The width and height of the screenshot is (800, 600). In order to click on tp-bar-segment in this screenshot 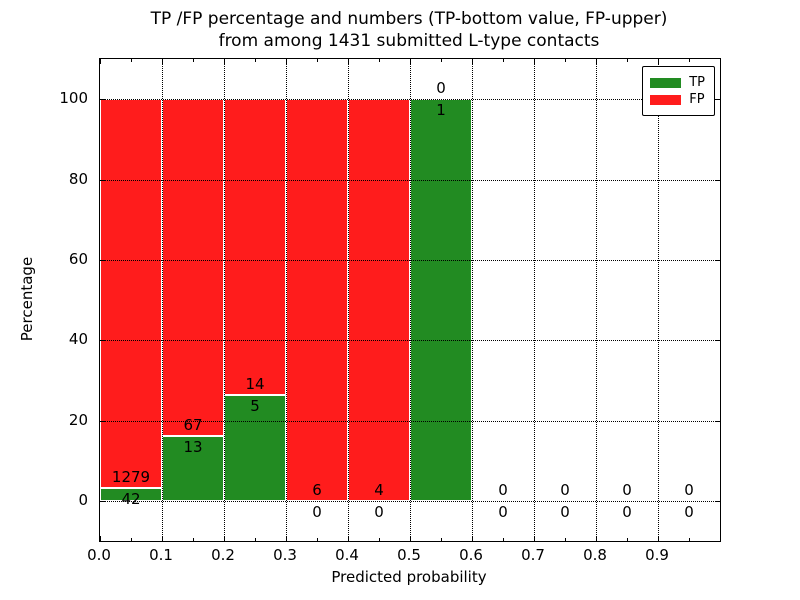, I will do `click(441, 300)`.